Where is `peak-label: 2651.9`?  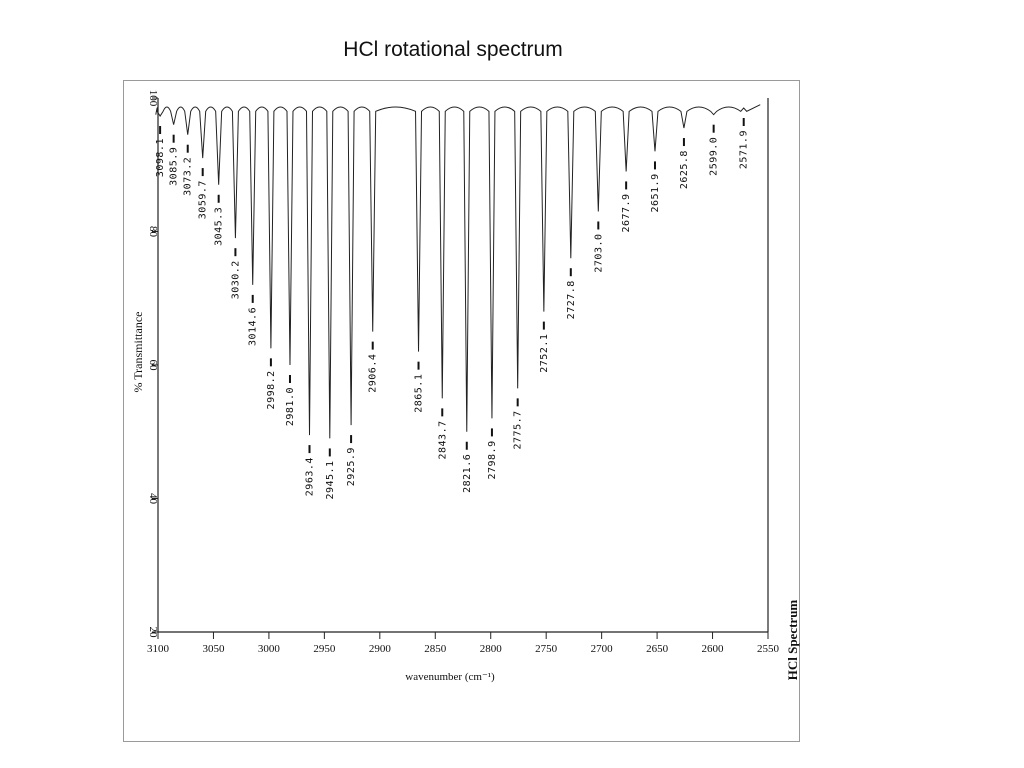
peak-label: 2651.9 is located at coordinates (655, 192).